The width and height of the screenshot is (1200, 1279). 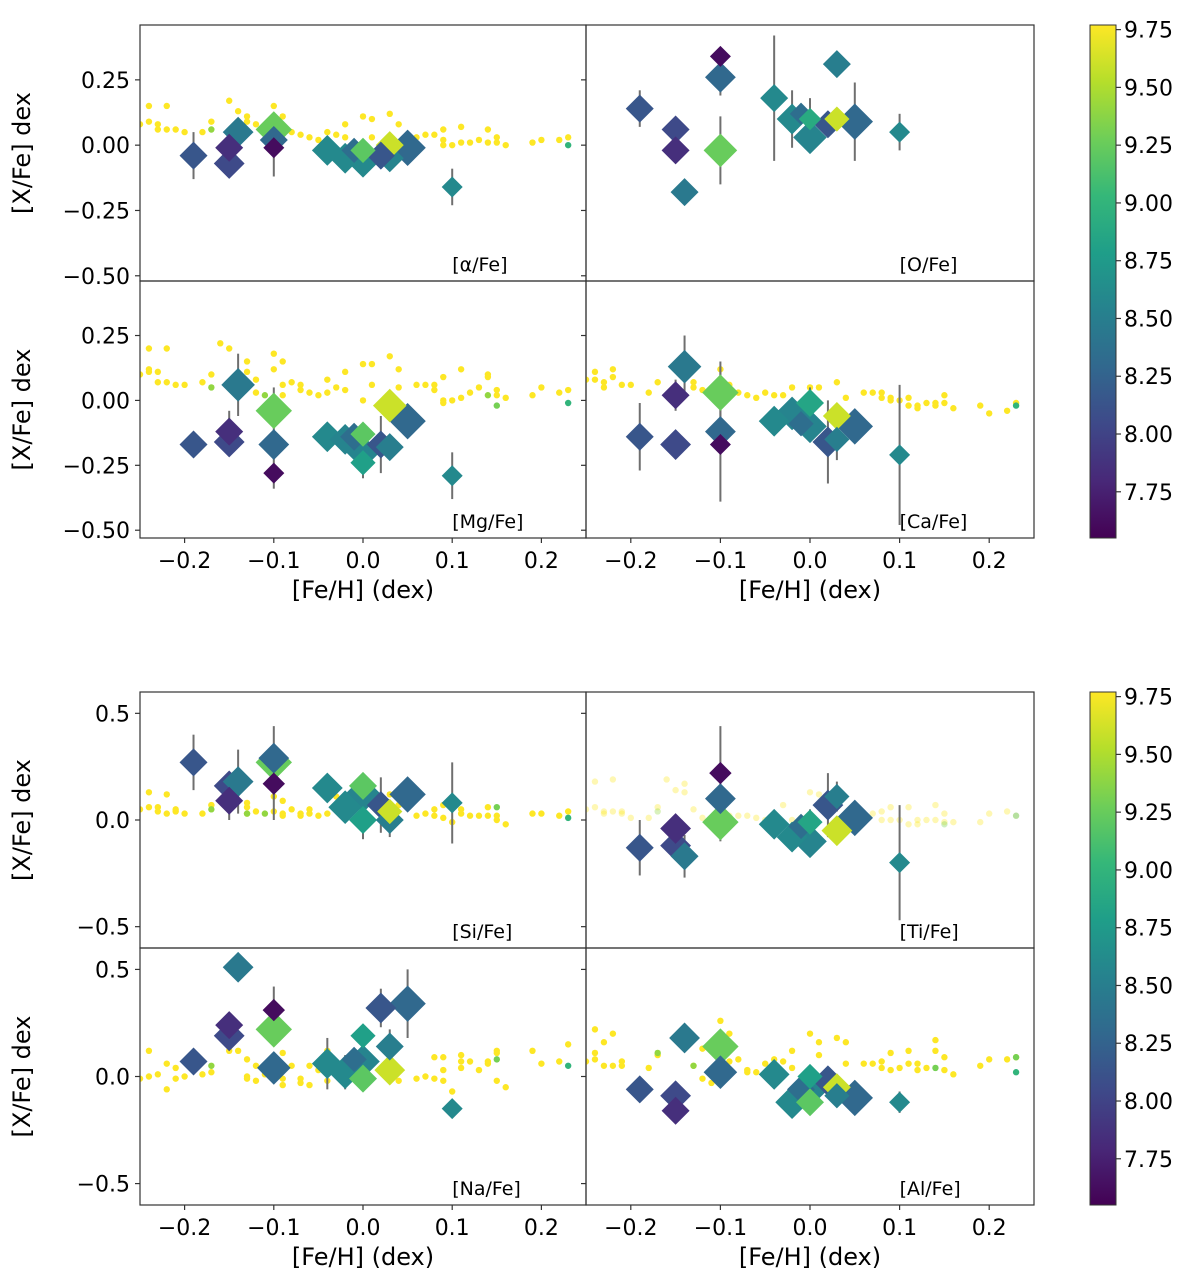 What do you see at coordinates (1148, 871) in the screenshot?
I see `colorbar-tick-label: 9.00` at bounding box center [1148, 871].